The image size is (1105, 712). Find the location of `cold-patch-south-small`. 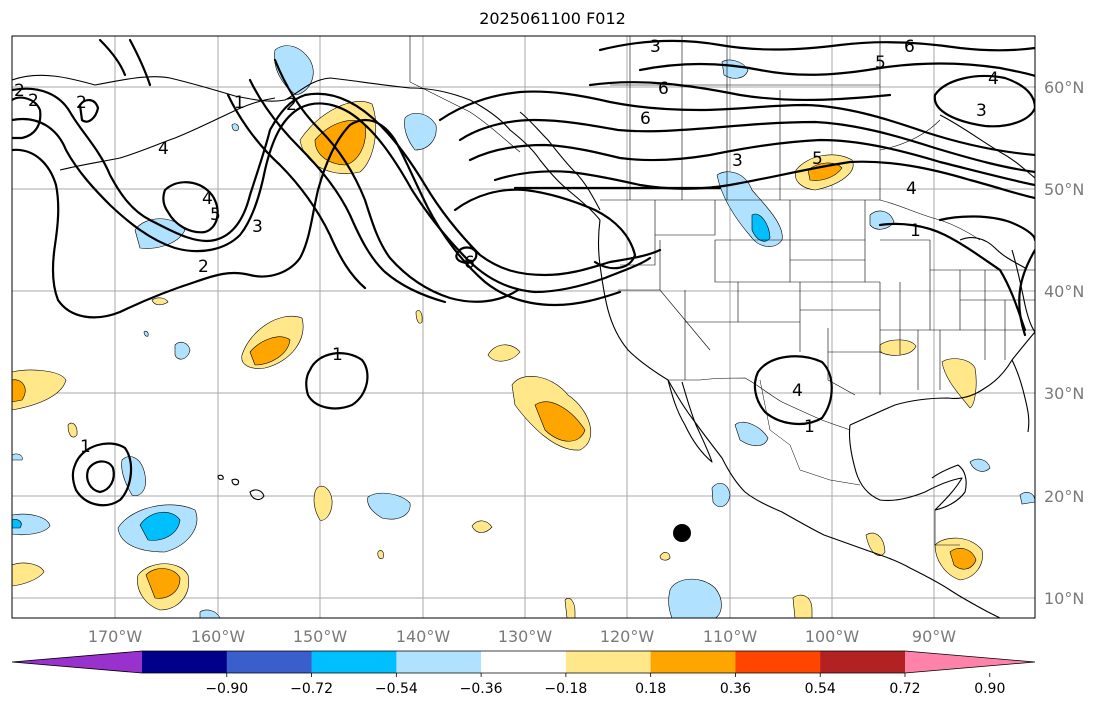

cold-patch-south-small is located at coordinates (210, 613).